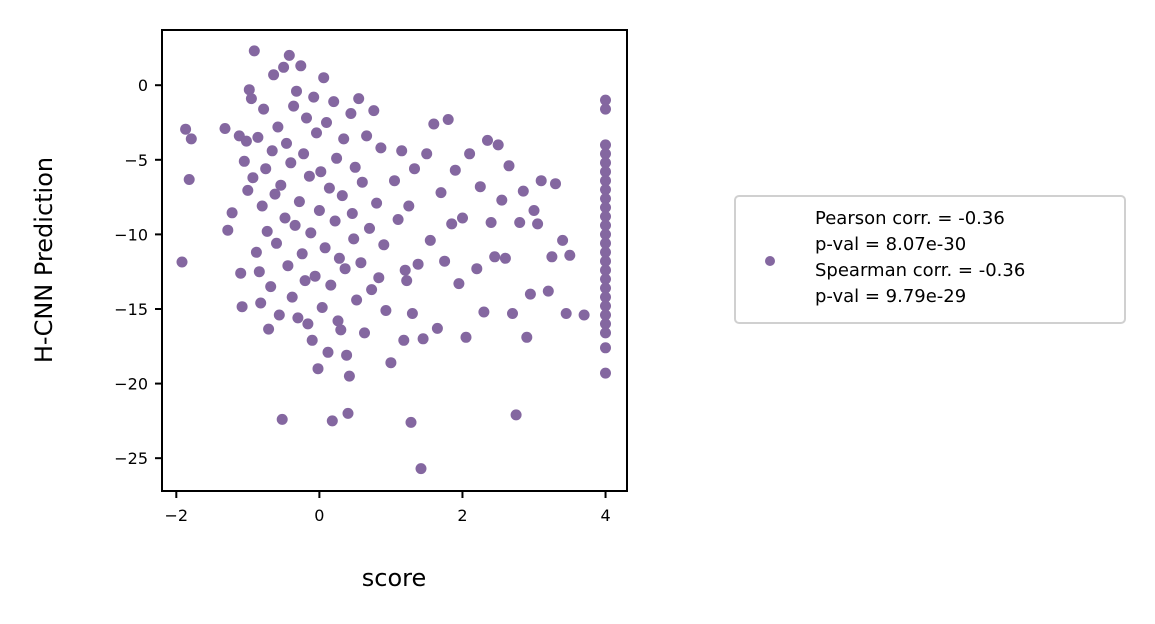  What do you see at coordinates (131, 309) in the screenshot?
I see `y-tick-label: −15` at bounding box center [131, 309].